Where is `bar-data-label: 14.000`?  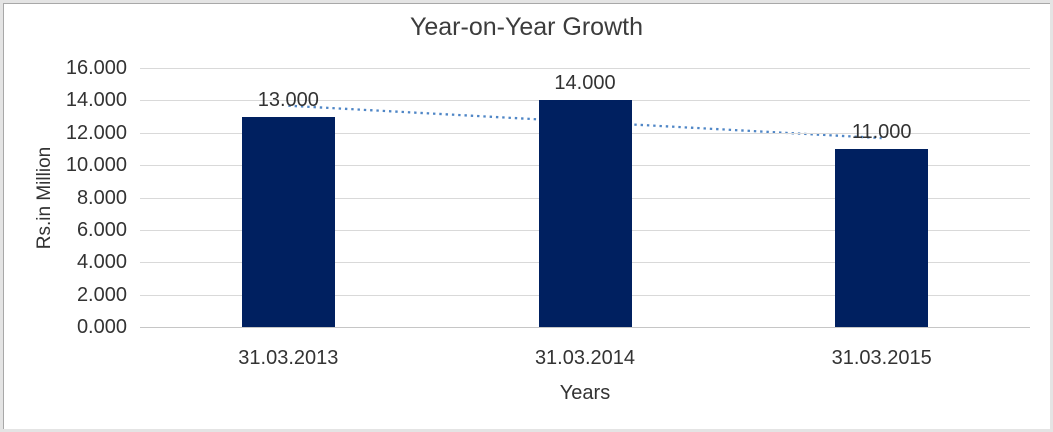 bar-data-label: 14.000 is located at coordinates (585, 83).